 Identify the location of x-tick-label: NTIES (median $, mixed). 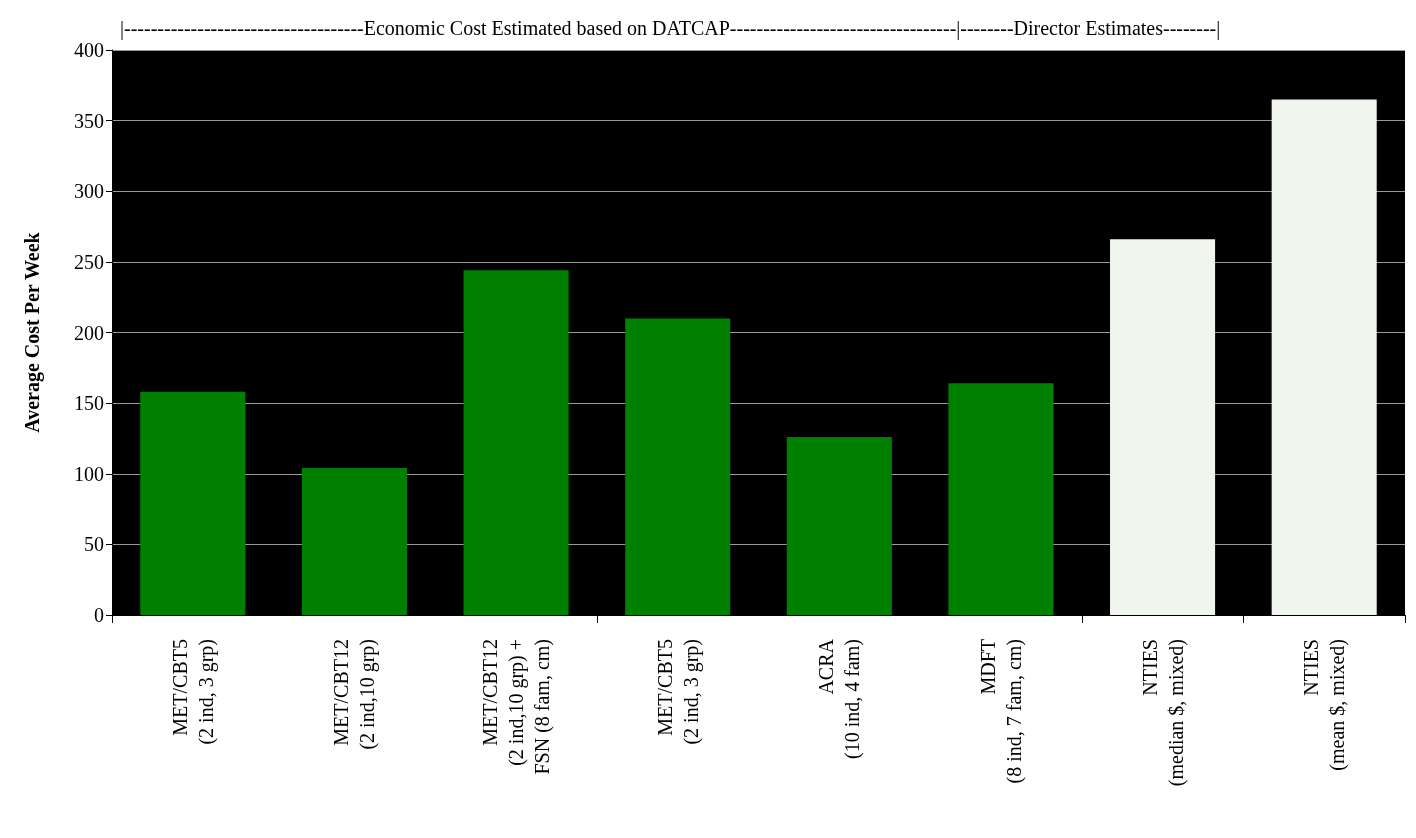
(1163, 713).